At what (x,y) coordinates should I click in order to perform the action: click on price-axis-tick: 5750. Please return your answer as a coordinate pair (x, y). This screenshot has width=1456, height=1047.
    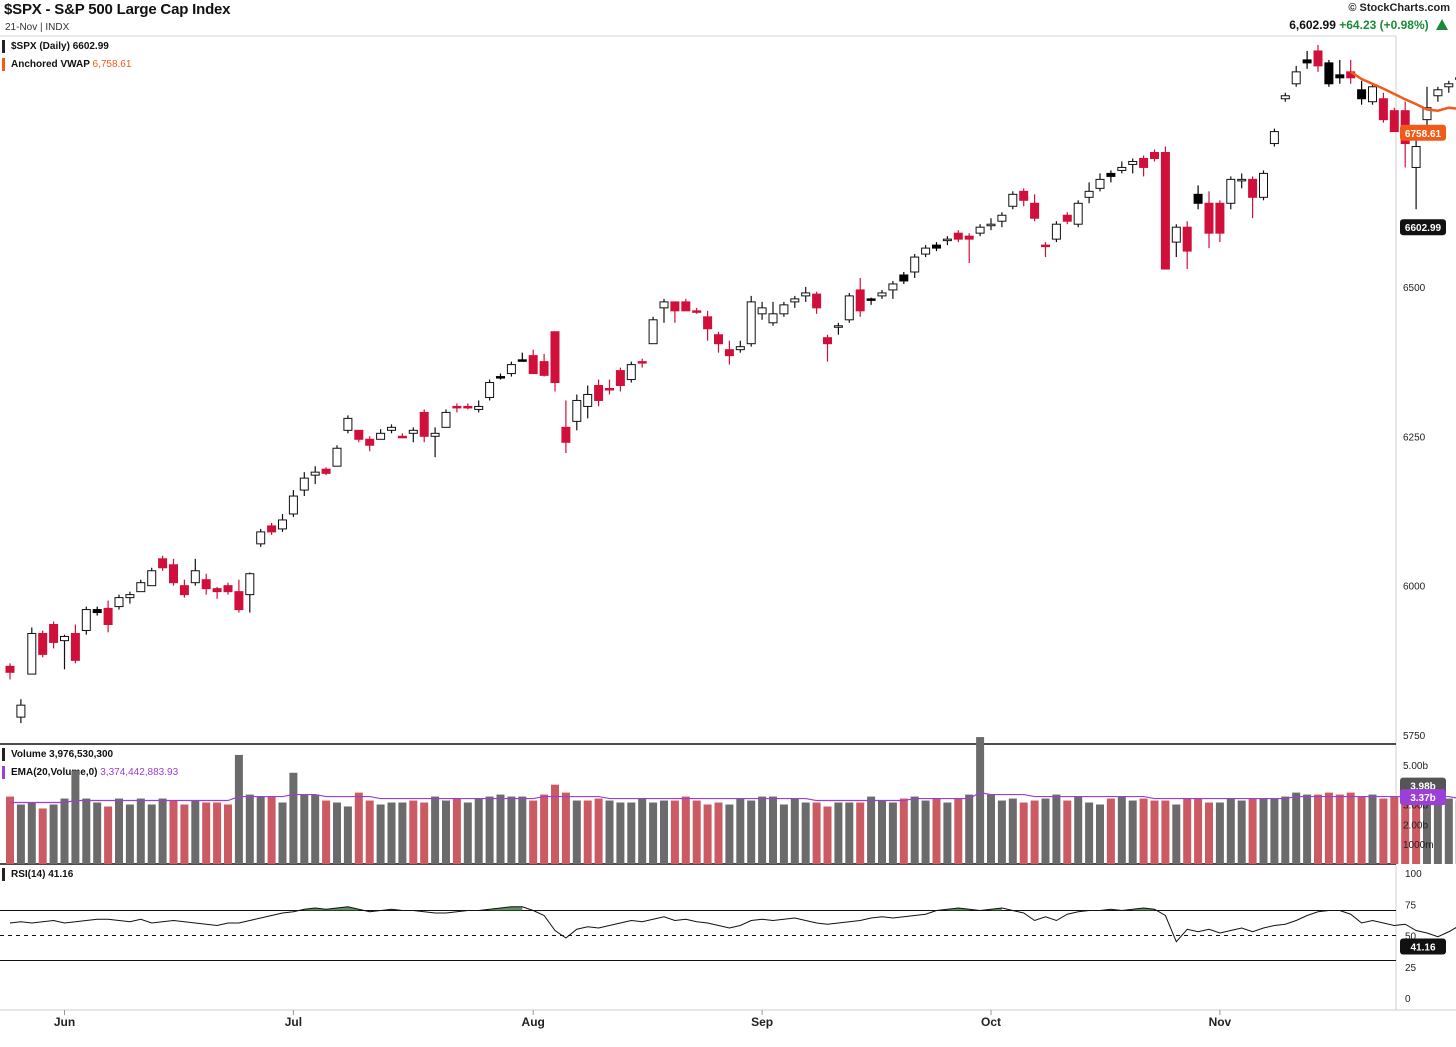
    Looking at the image, I should click on (1414, 736).